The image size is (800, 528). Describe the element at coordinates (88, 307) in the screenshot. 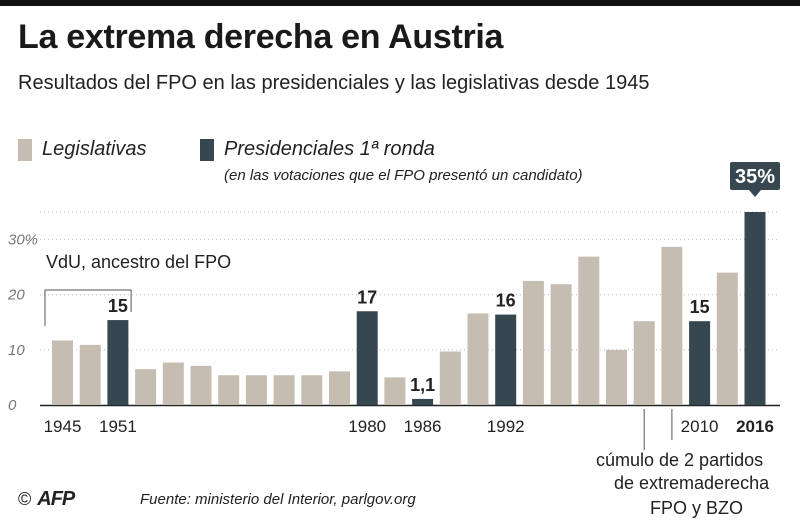

I see `vdu-bracket` at that location.